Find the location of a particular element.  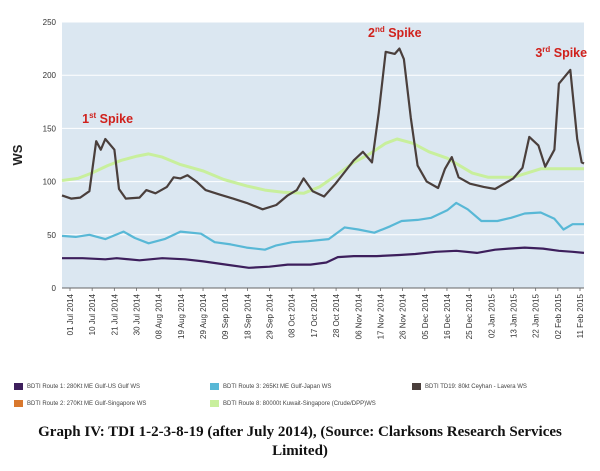

legend-label-route-2: BDTI Route 2: 270Kt ME Gulf-Singapore WS is located at coordinates (87, 403).